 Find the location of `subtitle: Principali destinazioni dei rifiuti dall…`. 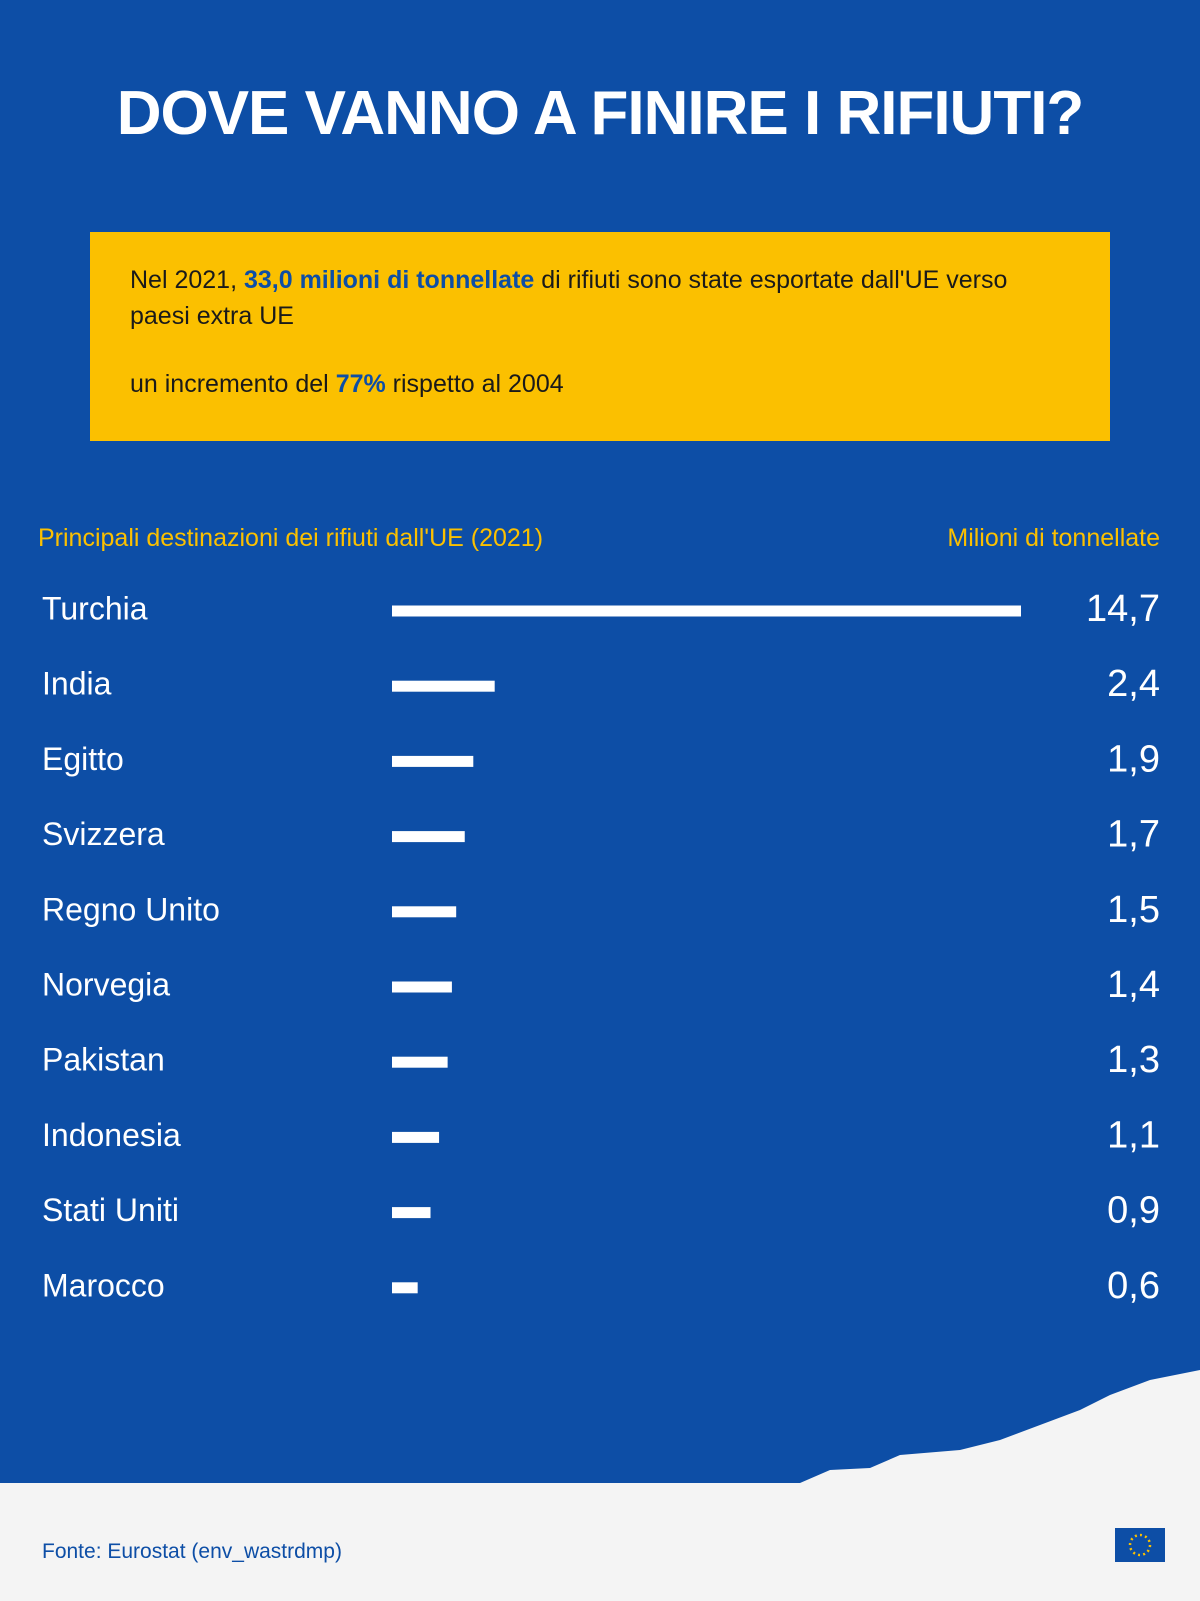

subtitle: Principali destinazioni dei rifiuti dall… is located at coordinates (291, 538).